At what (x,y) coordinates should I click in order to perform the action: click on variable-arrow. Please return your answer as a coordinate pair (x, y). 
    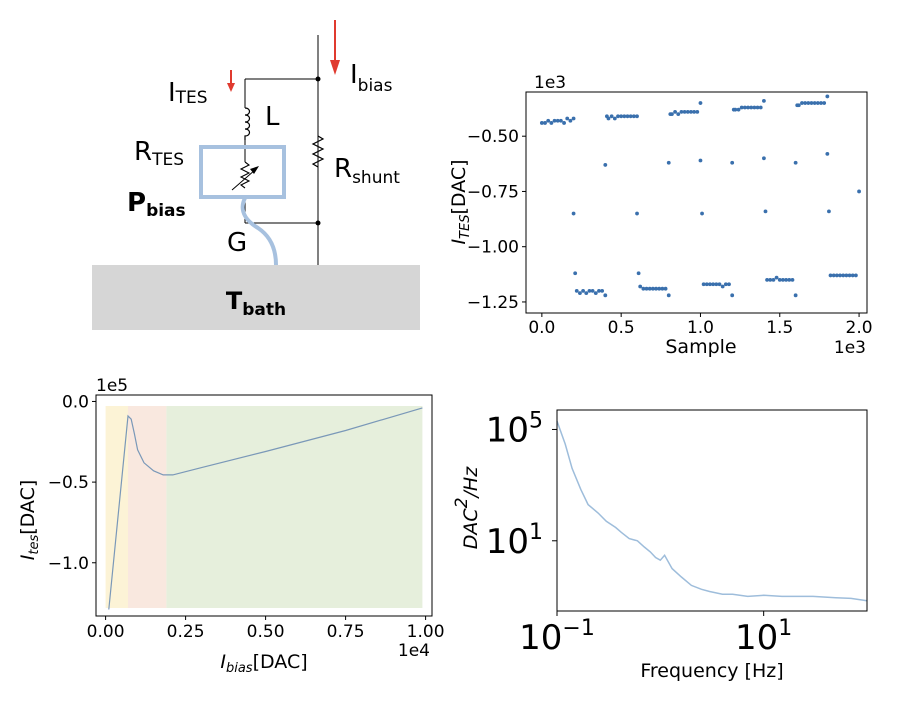
    Looking at the image, I should click on (243, 180).